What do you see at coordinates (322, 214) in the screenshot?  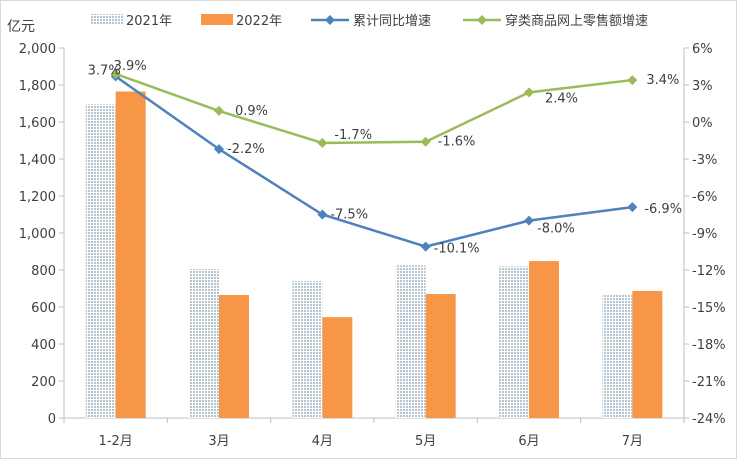 I see `marker-累计同比增速-4月` at bounding box center [322, 214].